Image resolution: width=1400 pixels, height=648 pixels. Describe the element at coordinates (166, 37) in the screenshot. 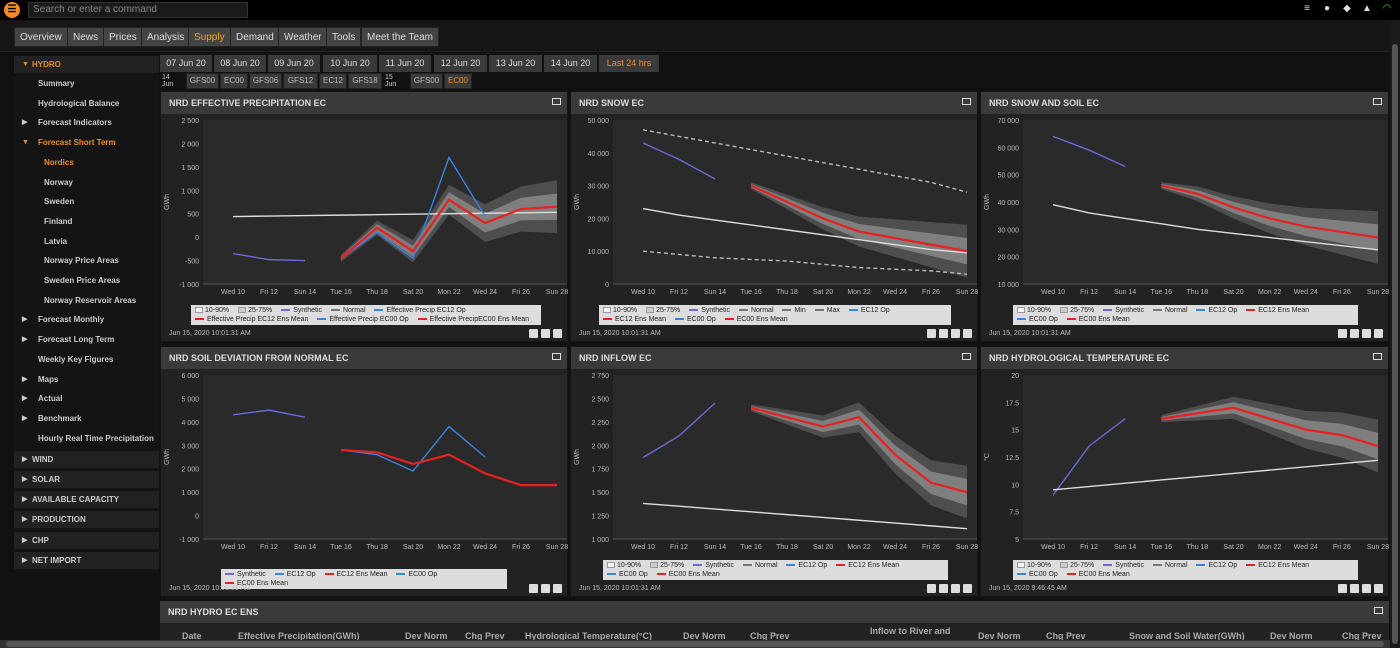

I see `tab-analysis: Analysis` at that location.